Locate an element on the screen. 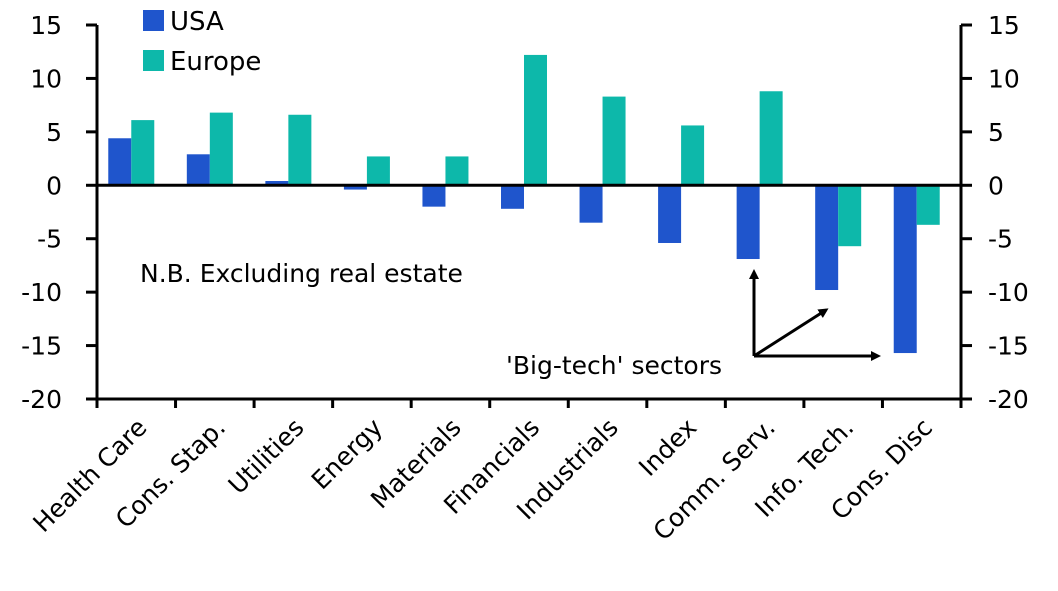  y-tick-label-right: -5 is located at coordinates (1000, 239).